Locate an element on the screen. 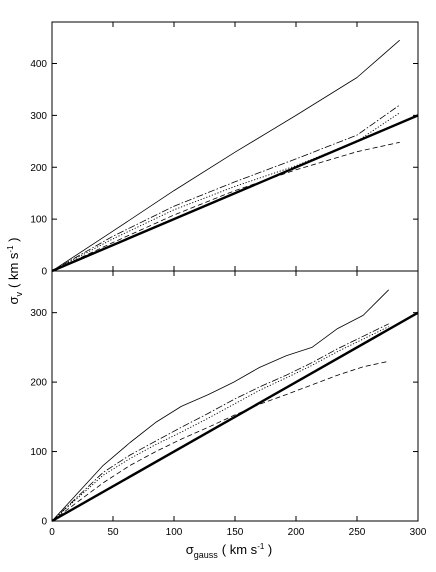 Image resolution: width=436 pixels, height=572 pixels. x-axis-label: σgauss( km s-1 ) is located at coordinates (229, 551).